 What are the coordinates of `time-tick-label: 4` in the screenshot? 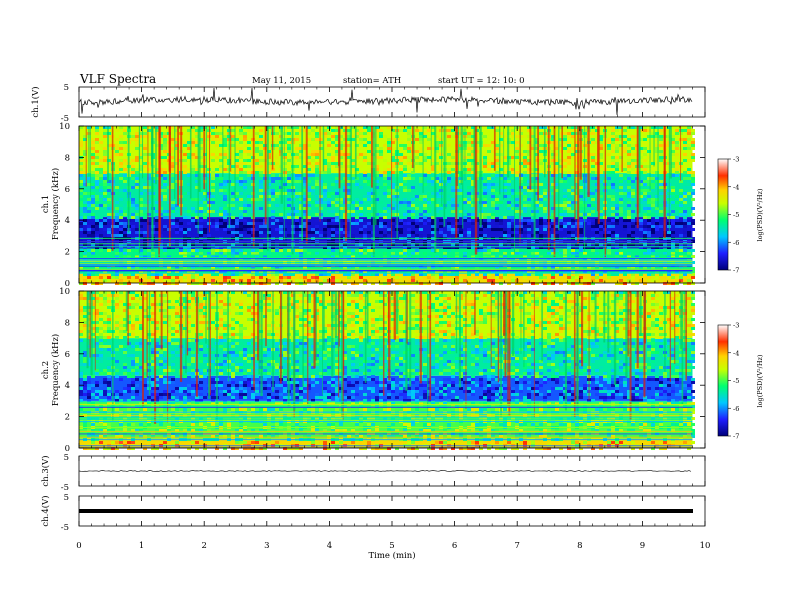 It's located at (329, 546).